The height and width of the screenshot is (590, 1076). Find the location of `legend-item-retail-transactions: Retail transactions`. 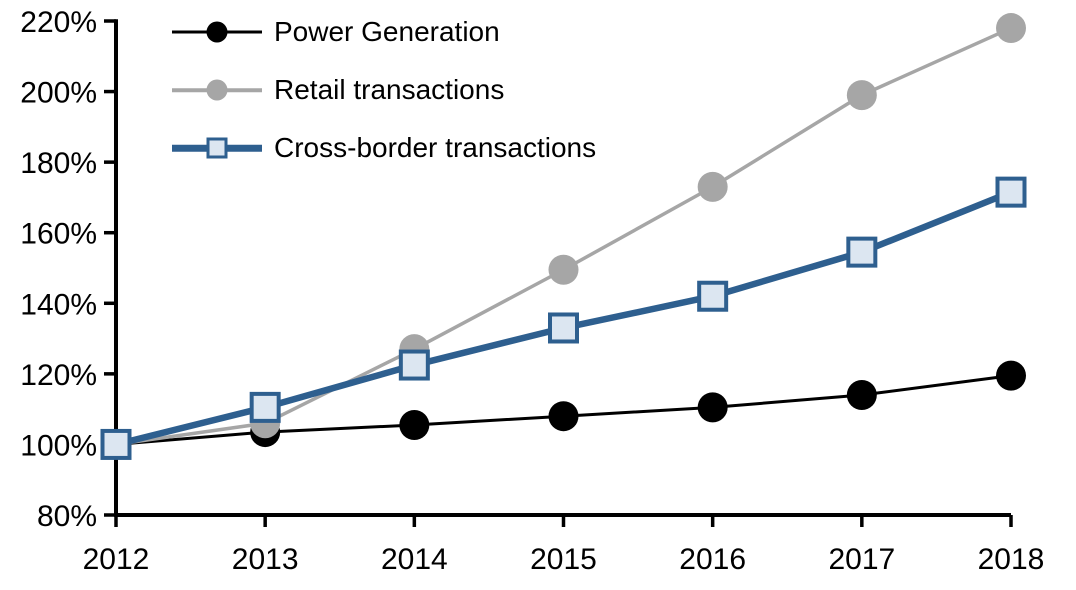

legend-item-retail-transactions: Retail transactions is located at coordinates (384, 90).